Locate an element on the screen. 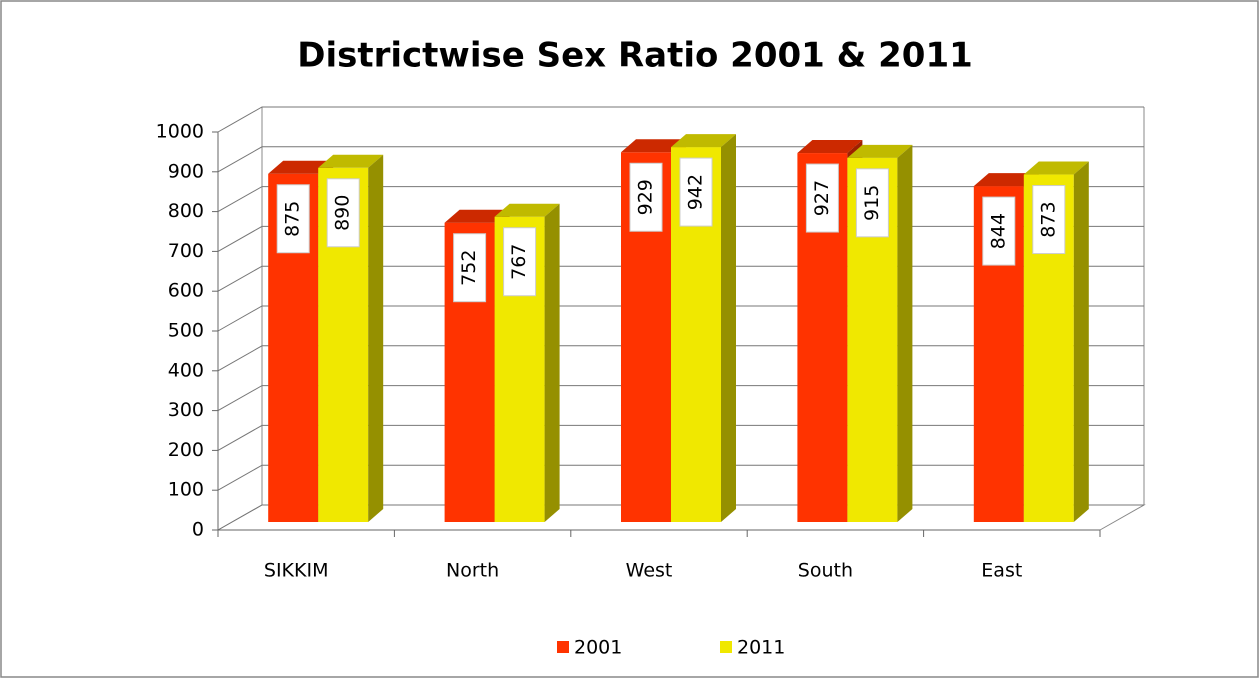 The width and height of the screenshot is (1260, 683). value-label: 927 is located at coordinates (822, 198).